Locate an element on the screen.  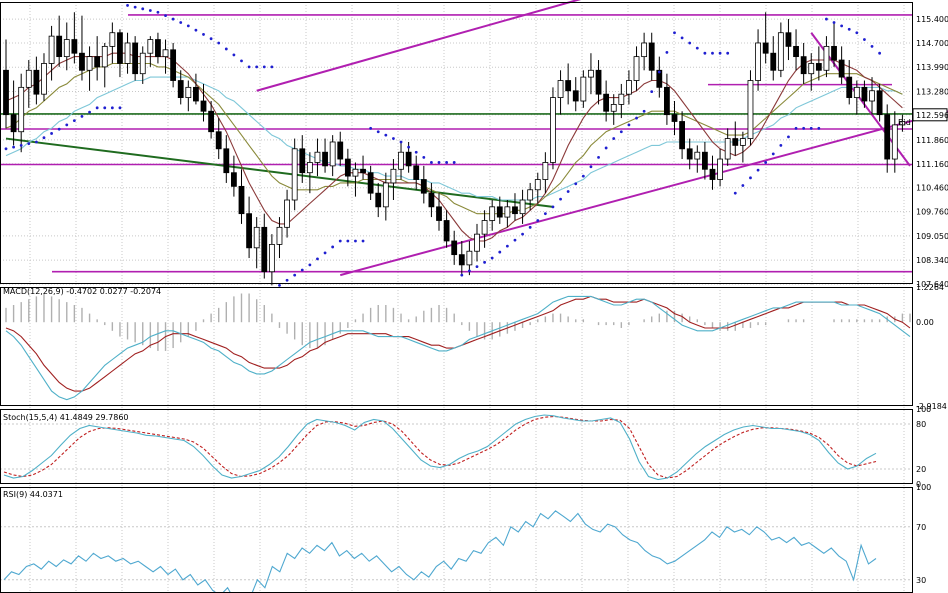
price-tick-label: 111.160 is located at coordinates (932, 164).